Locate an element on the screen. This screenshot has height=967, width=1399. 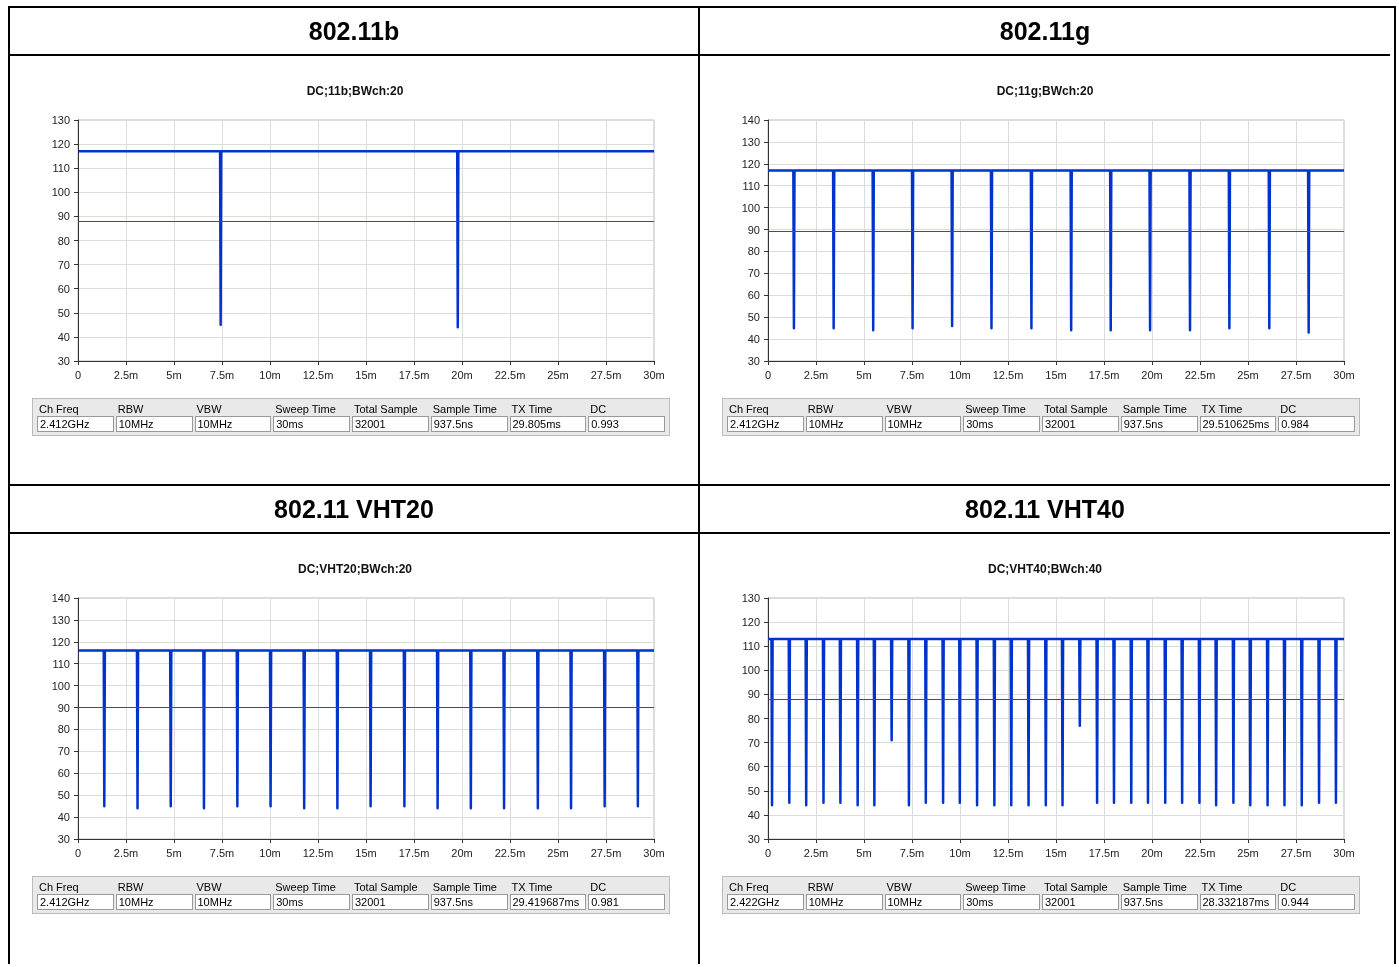
text: 0.993 is located at coordinates (626, 424).